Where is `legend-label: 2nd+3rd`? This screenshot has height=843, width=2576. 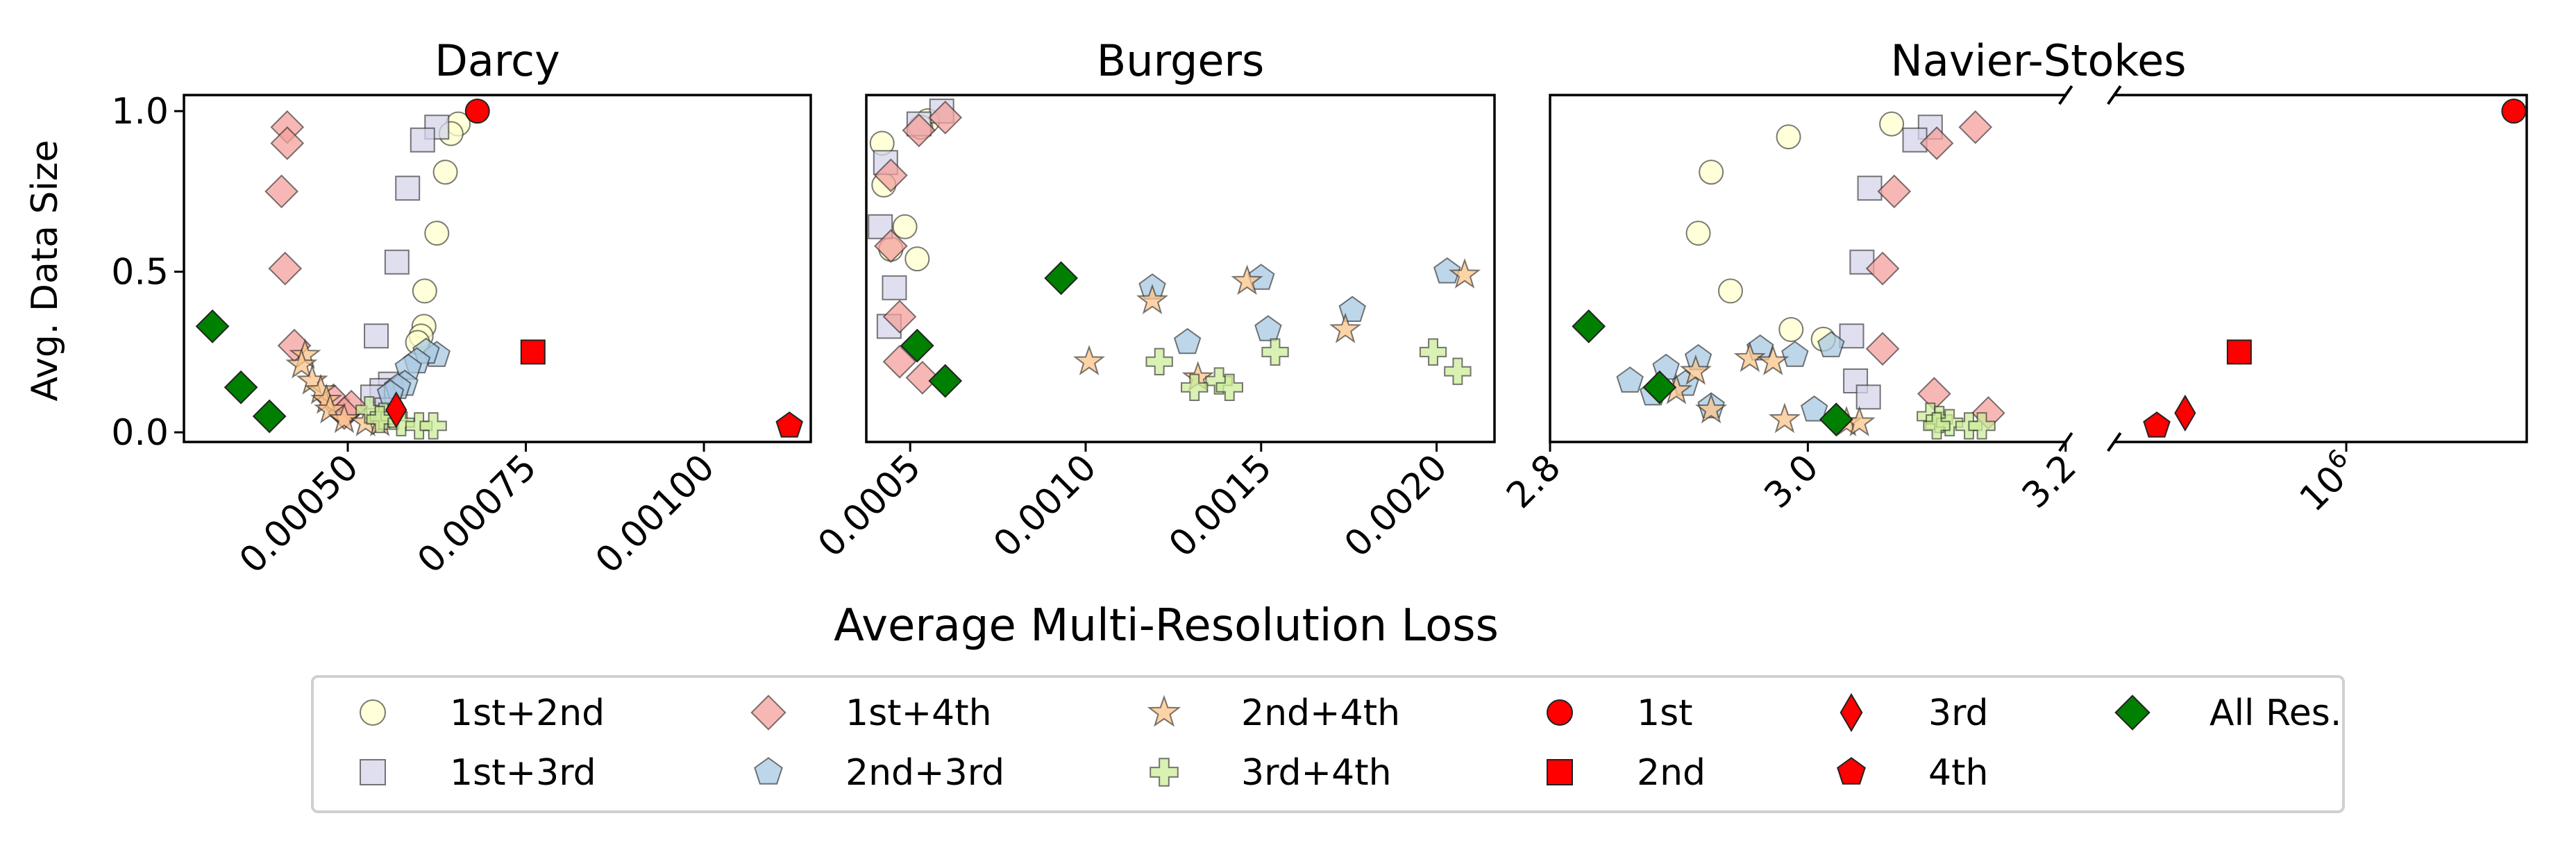
legend-label: 2nd+3rd is located at coordinates (924, 773).